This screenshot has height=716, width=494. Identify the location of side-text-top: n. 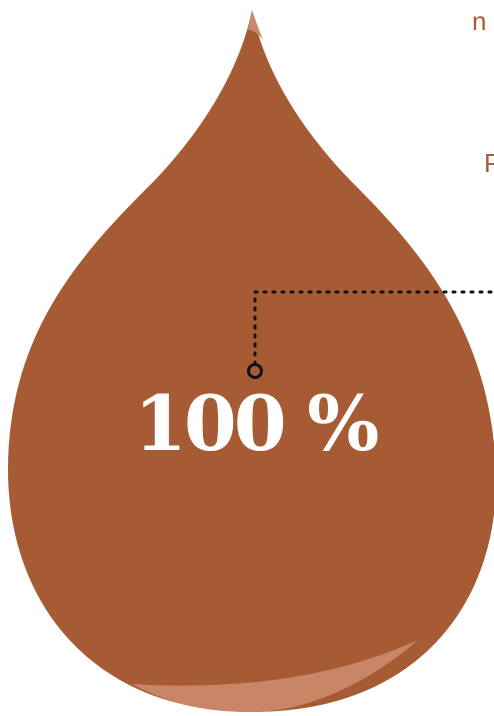
(479, 21).